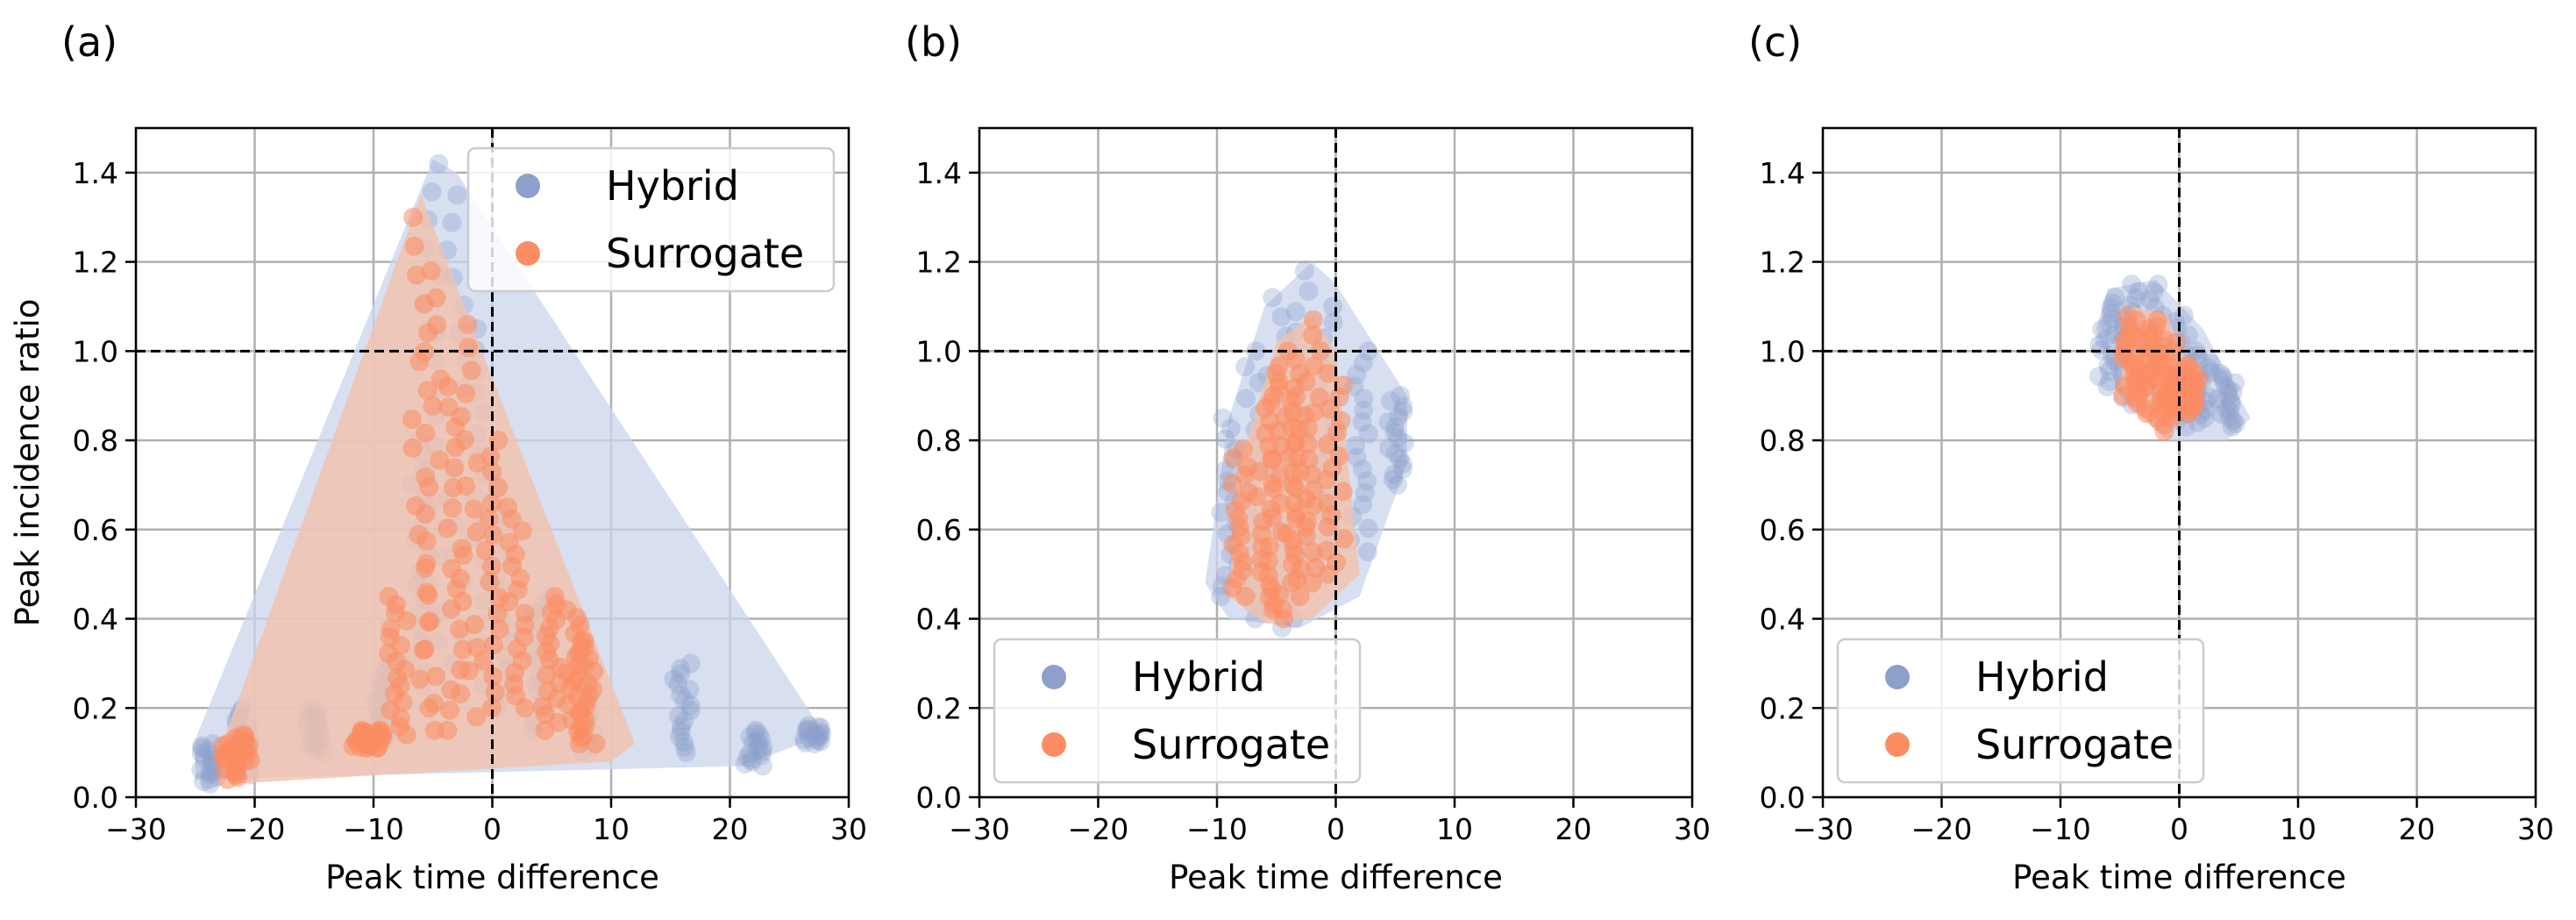 This screenshot has width=2576, height=920. I want to click on x-axis-label: Peak time difference, so click(2179, 877).